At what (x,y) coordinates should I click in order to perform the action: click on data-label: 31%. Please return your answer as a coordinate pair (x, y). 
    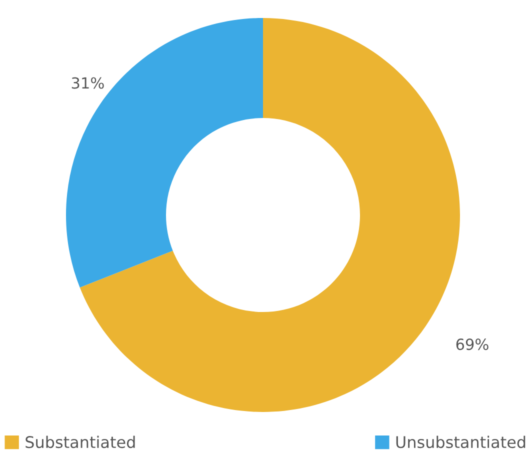
    Looking at the image, I should click on (88, 83).